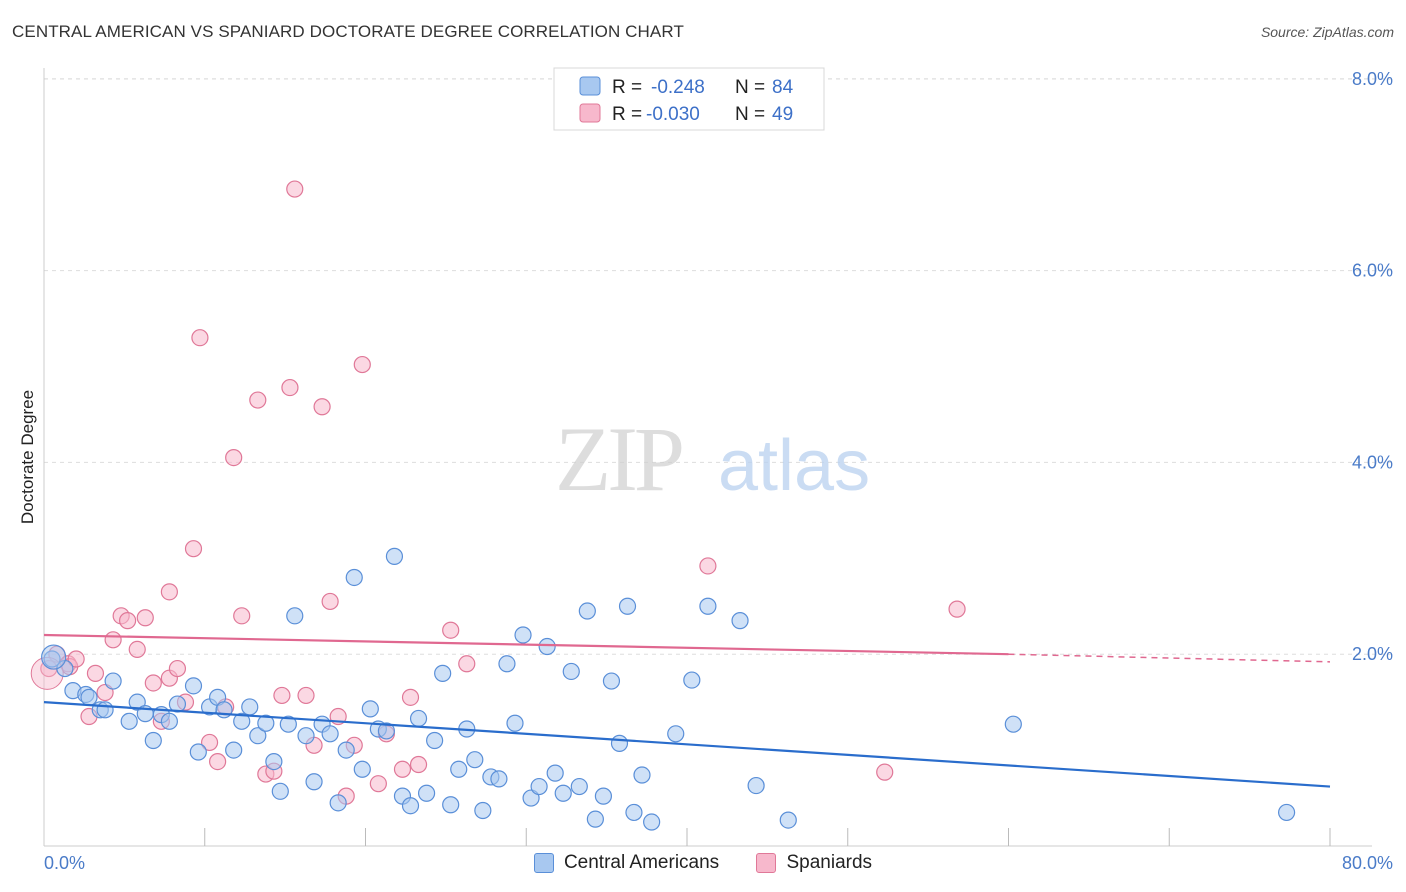  I want to click on y-tick-label-8: 8.0%, so click(1372, 79).